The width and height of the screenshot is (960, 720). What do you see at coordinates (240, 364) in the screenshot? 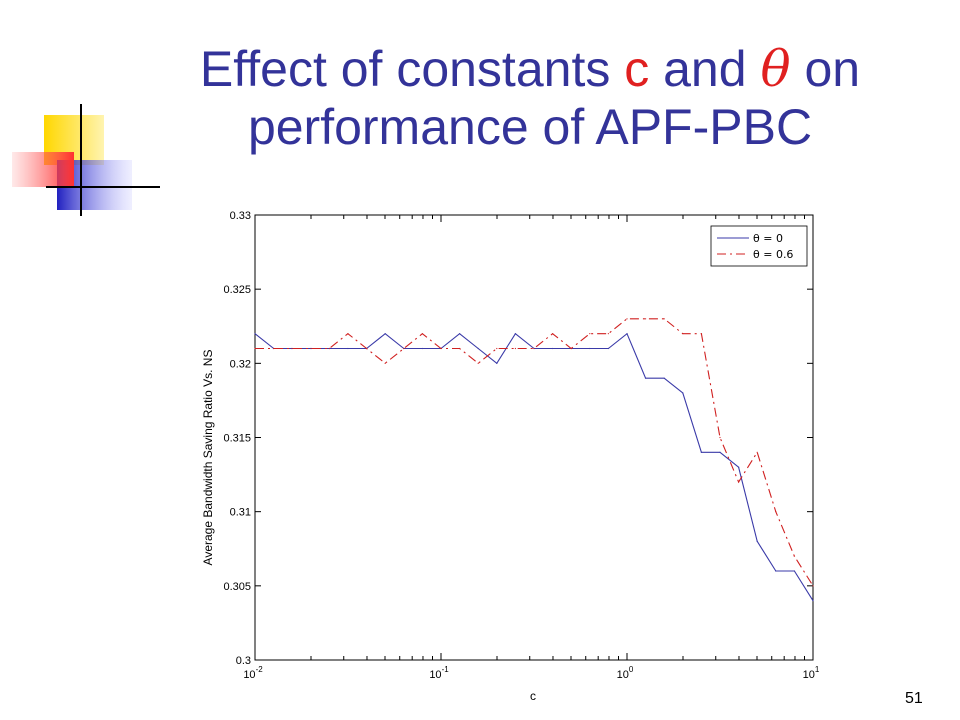
I see `y-tick-label: 0.32` at bounding box center [240, 364].